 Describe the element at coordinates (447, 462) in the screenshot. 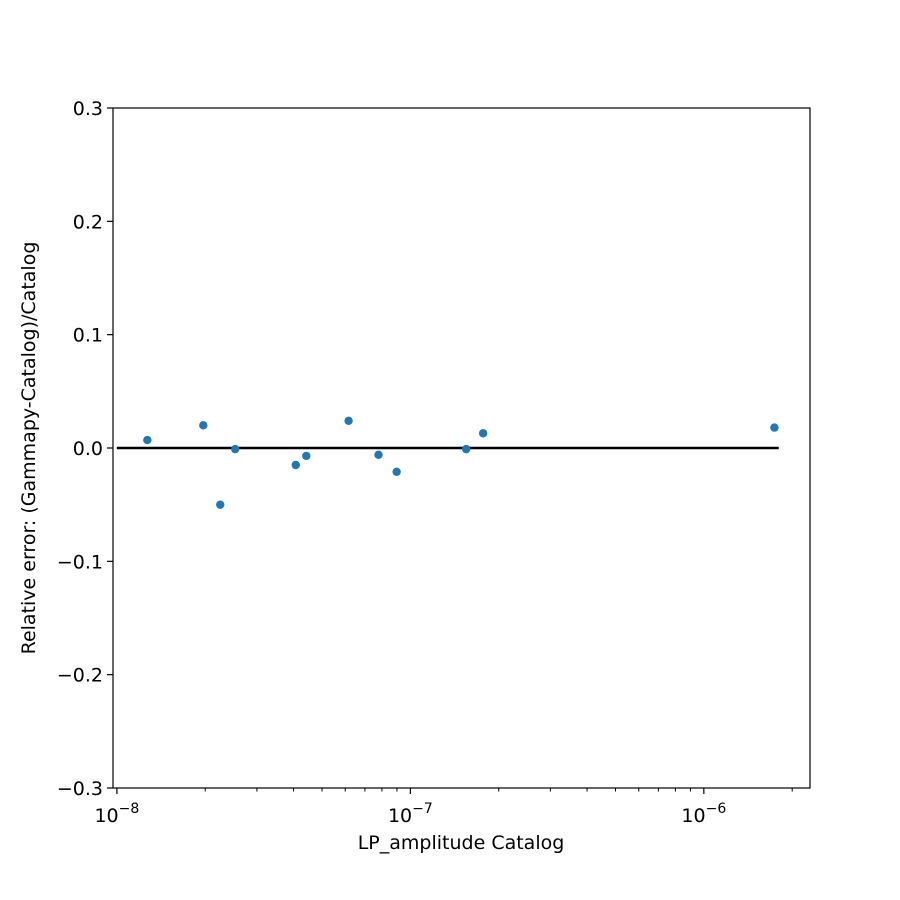

I see `plot-area` at that location.